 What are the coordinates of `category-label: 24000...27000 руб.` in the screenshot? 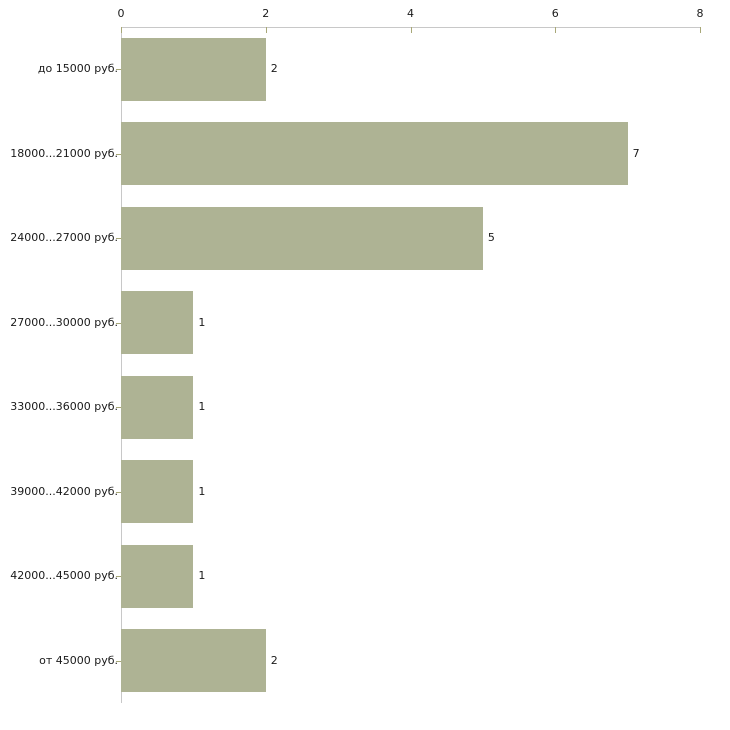 It's located at (64, 238).